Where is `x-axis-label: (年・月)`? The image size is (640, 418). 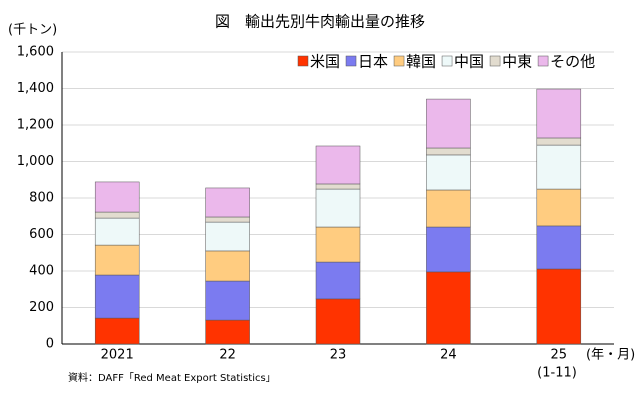 x-axis-label: (年・月) is located at coordinates (610, 355).